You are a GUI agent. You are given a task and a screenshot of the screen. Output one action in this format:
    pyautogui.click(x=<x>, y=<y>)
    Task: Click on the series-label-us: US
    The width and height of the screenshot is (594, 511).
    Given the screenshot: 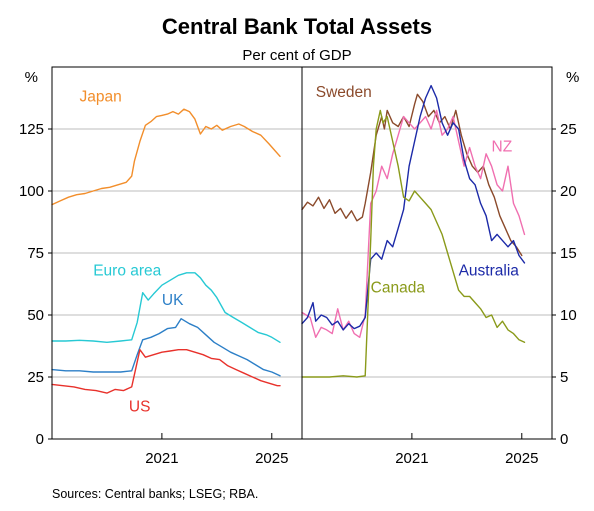 What is the action you would take?
    pyautogui.click(x=140, y=407)
    